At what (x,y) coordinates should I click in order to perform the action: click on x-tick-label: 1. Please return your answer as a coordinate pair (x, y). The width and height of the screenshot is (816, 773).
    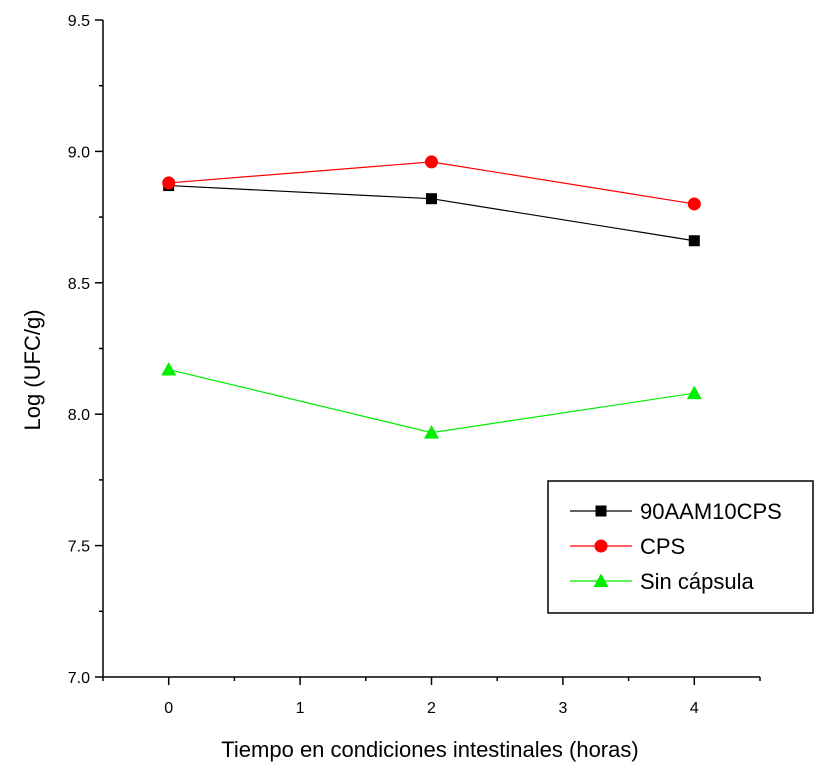
    Looking at the image, I should click on (300, 708).